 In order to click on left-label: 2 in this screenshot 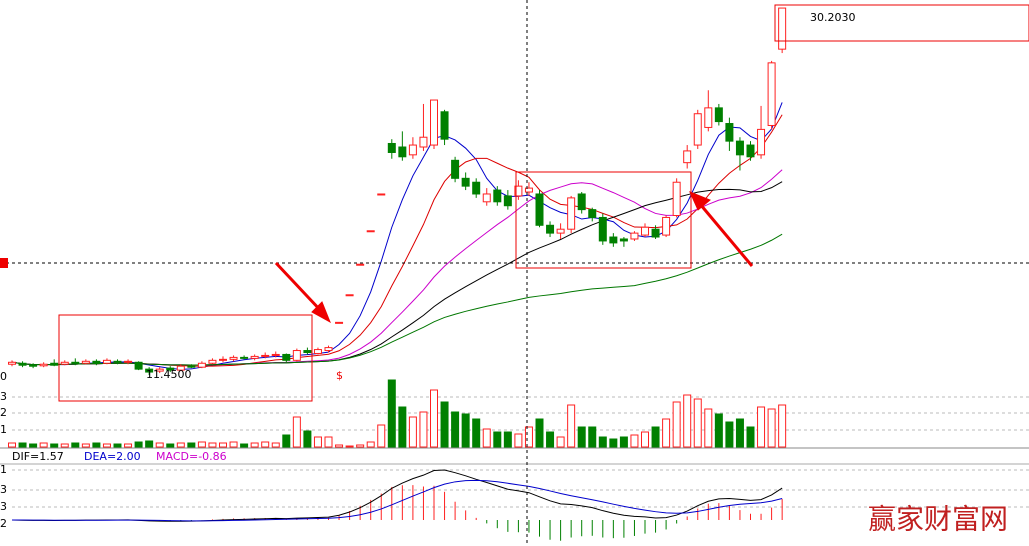, I will do `click(3, 412)`.